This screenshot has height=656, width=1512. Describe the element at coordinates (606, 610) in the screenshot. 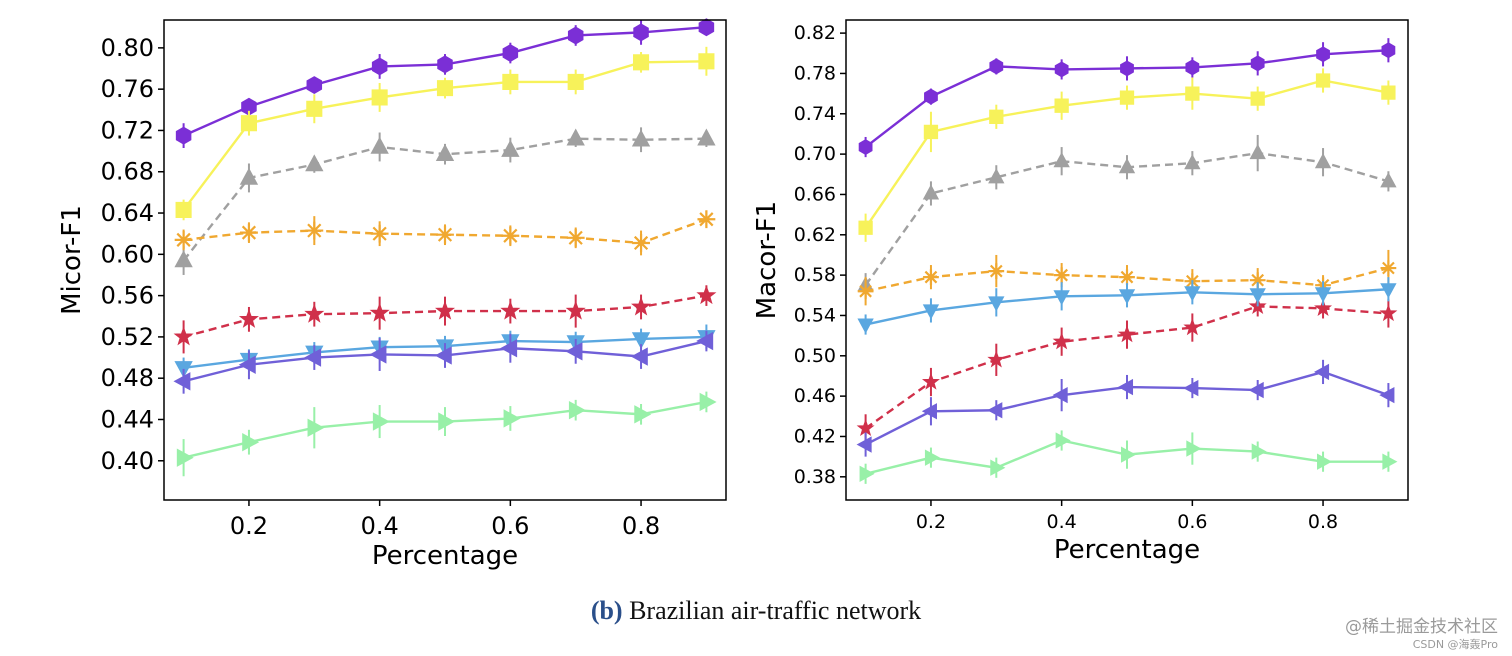

I see `caption-label: (b)` at that location.